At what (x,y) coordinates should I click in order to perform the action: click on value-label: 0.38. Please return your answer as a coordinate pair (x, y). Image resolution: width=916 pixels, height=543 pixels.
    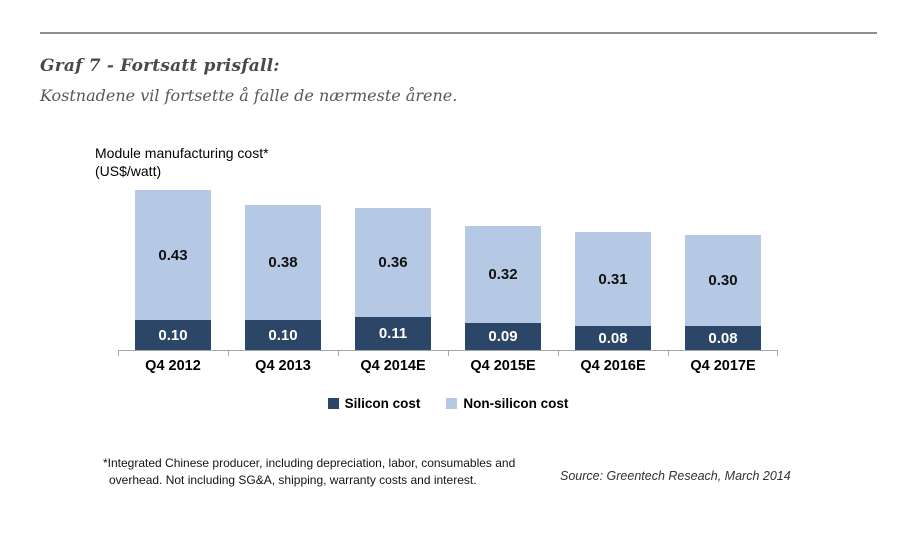
    Looking at the image, I should click on (283, 262).